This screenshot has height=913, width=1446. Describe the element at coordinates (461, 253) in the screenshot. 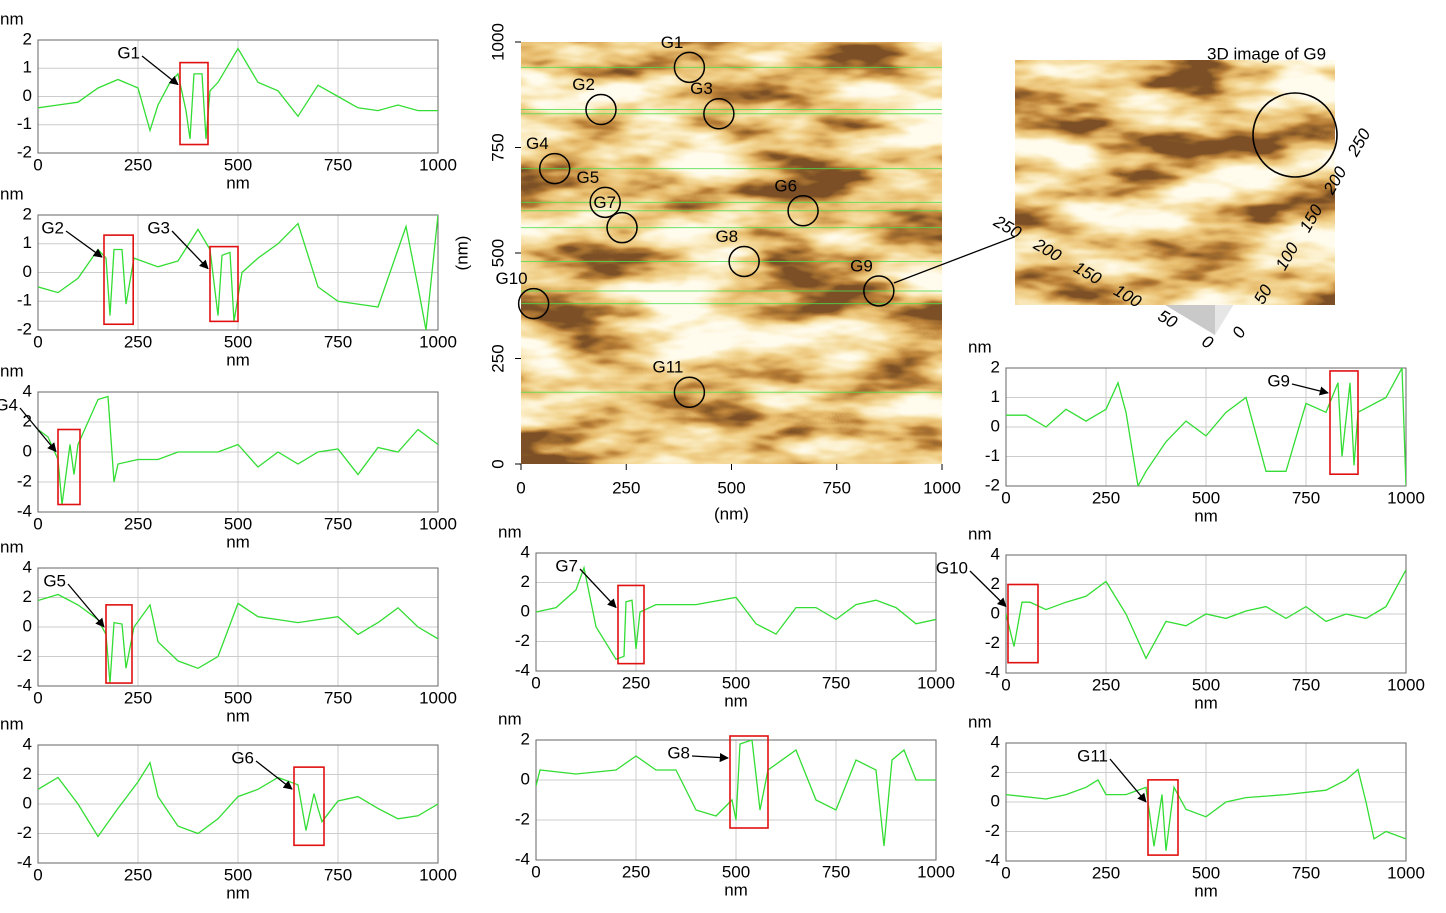

I see `y-axis-label: (nm)` at that location.